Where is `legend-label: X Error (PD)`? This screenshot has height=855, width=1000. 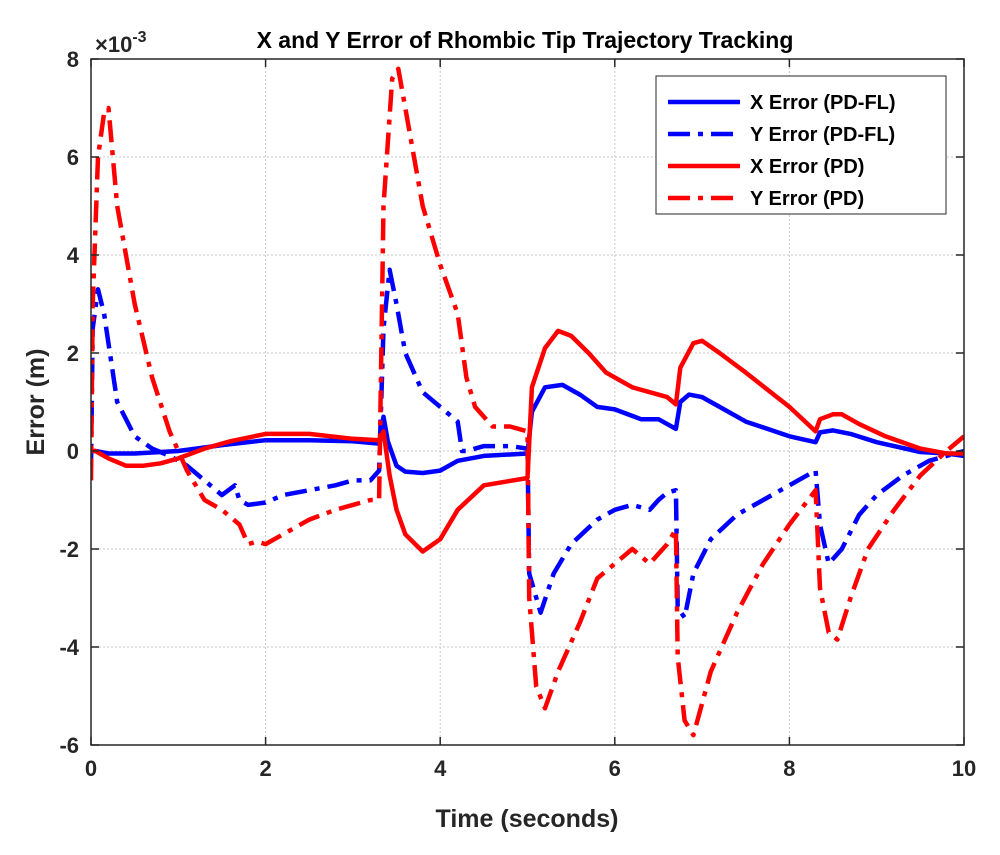
legend-label: X Error (PD) is located at coordinates (807, 167).